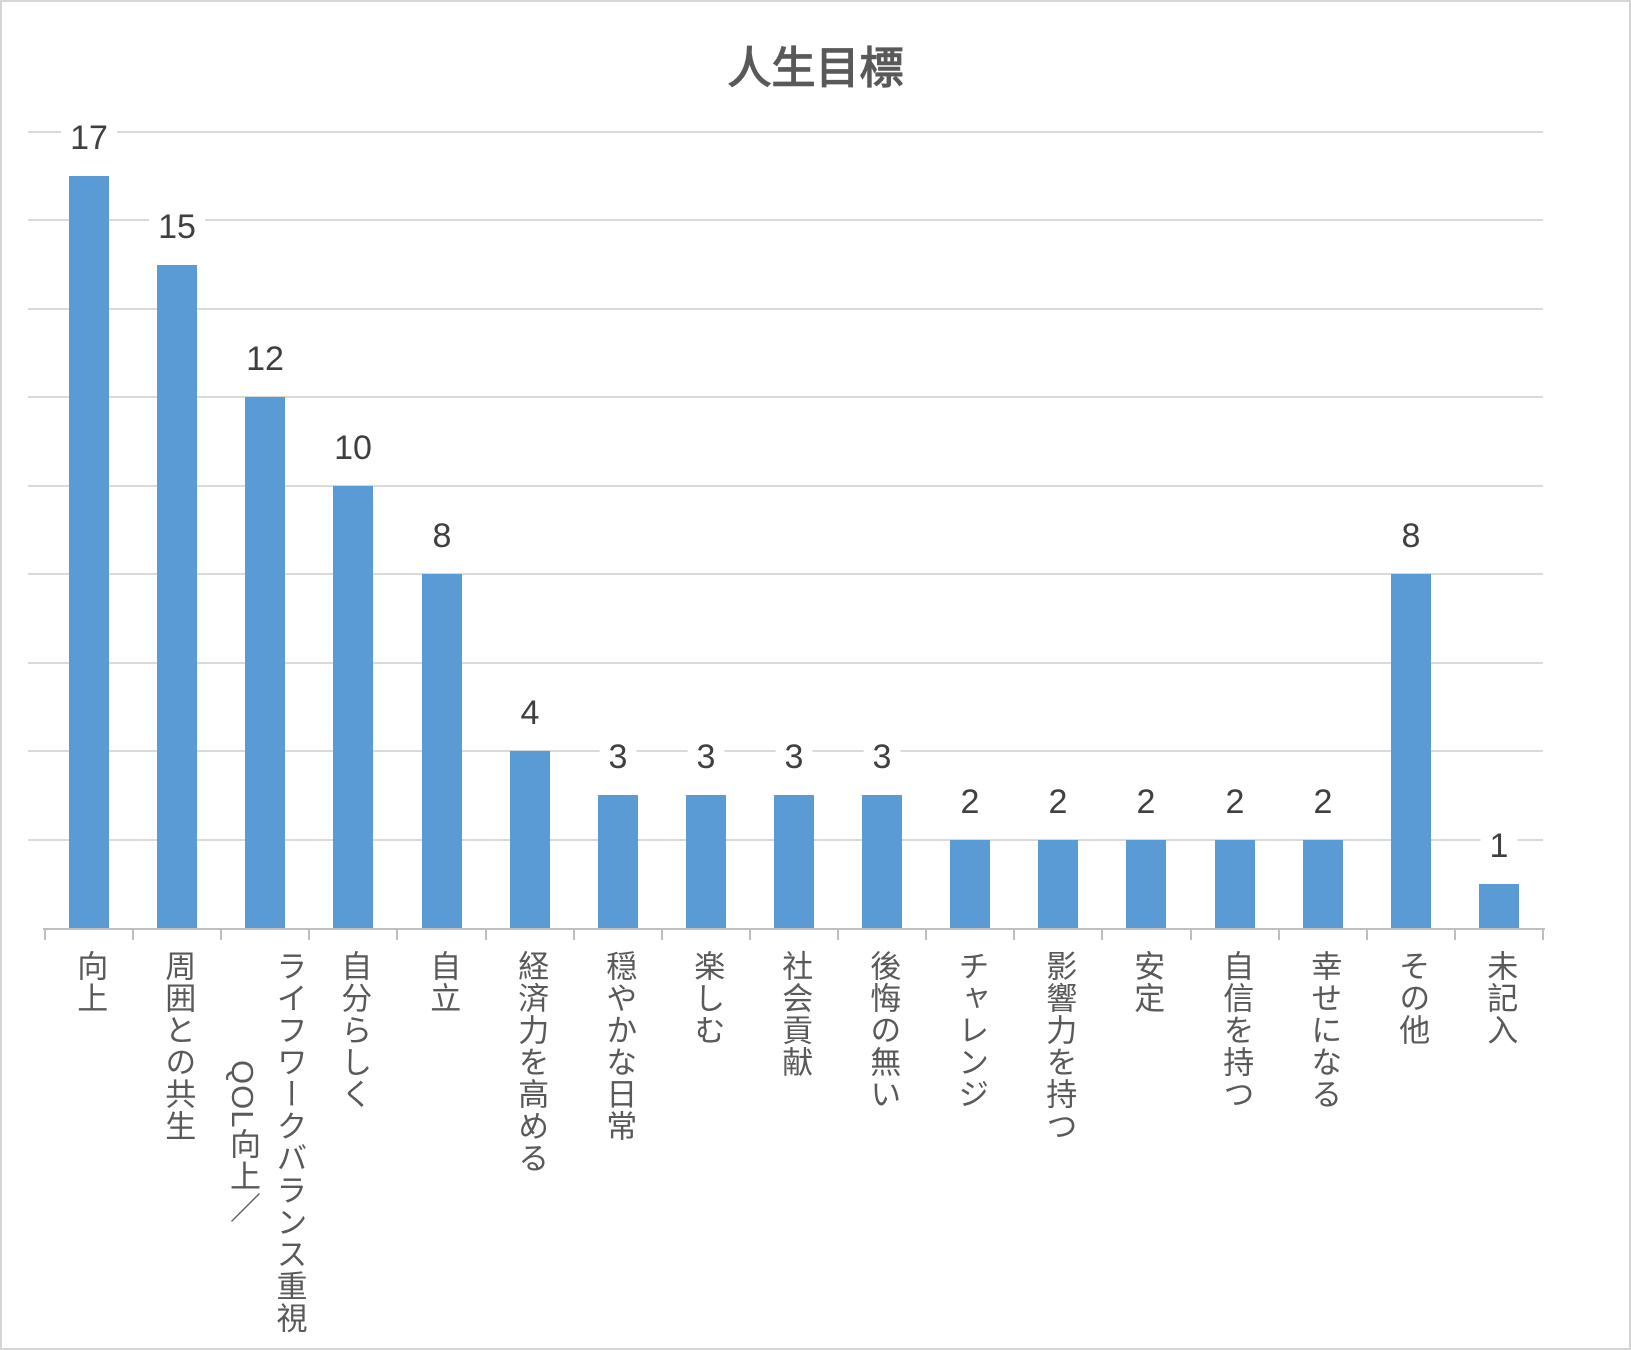 The height and width of the screenshot is (1350, 1631). Describe the element at coordinates (794, 929) in the screenshot. I see `x-axis-line` at that location.